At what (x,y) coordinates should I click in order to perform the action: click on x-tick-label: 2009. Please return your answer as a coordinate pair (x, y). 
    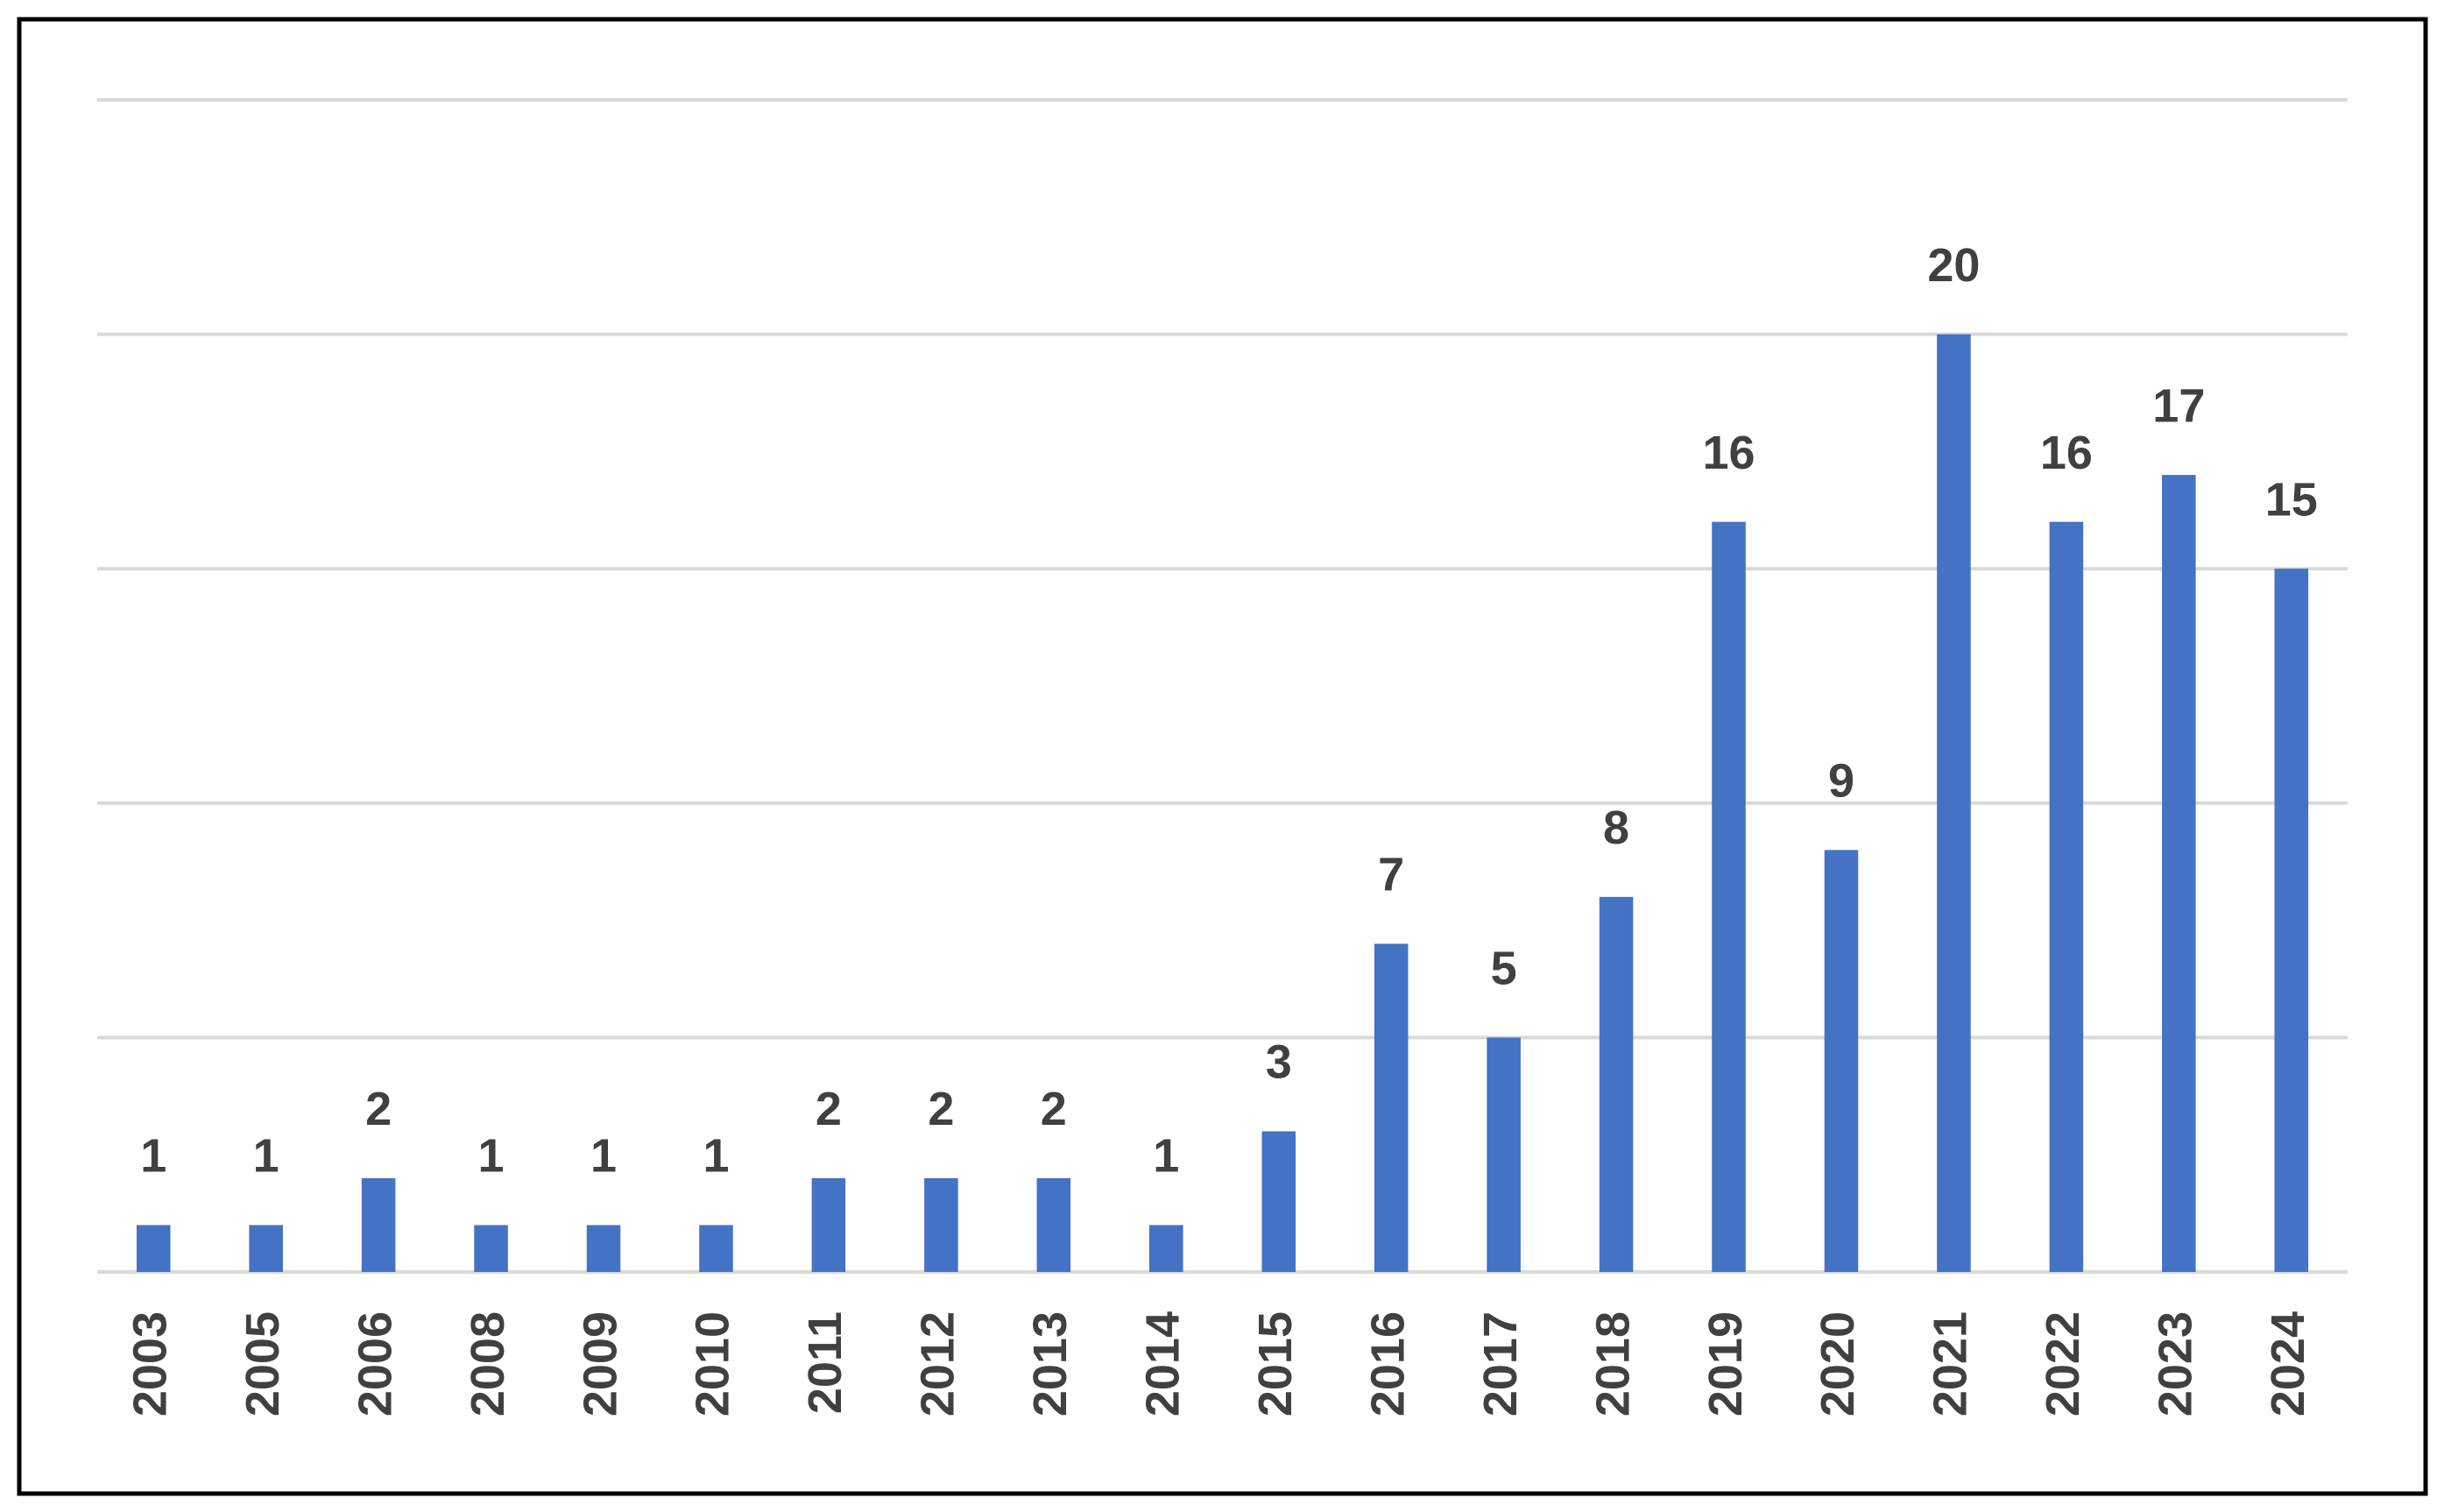
    Looking at the image, I should click on (600, 1364).